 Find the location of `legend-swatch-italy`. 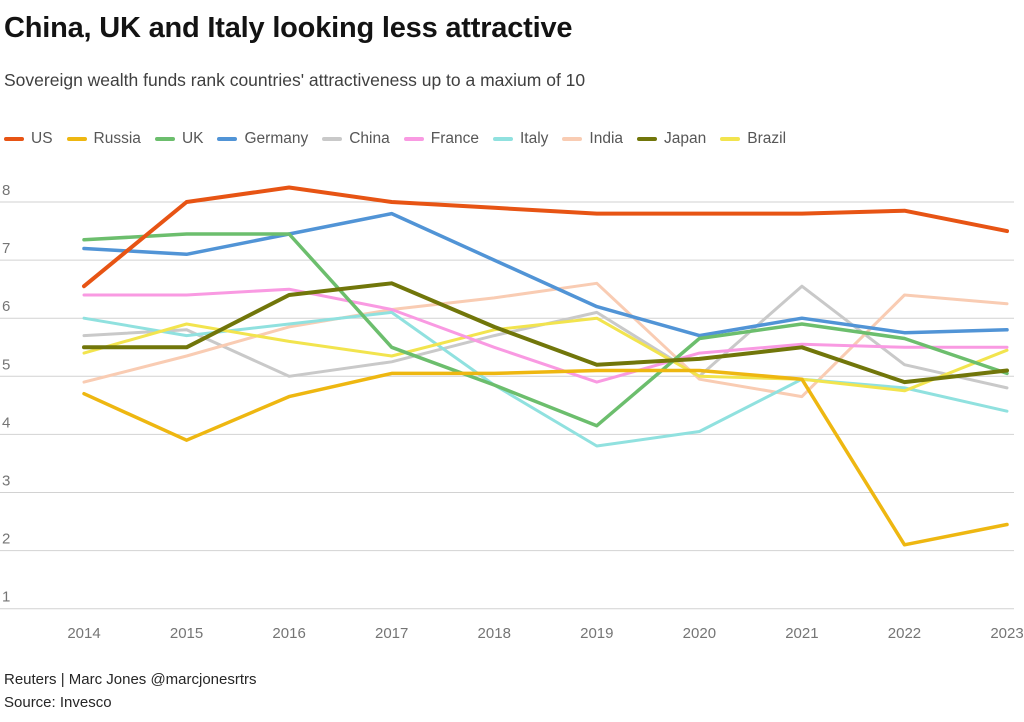

legend-swatch-italy is located at coordinates (502, 139).